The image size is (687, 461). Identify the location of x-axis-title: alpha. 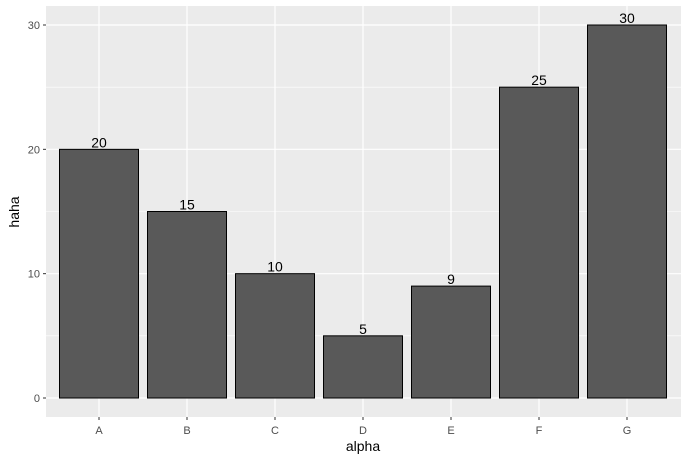
(363, 446).